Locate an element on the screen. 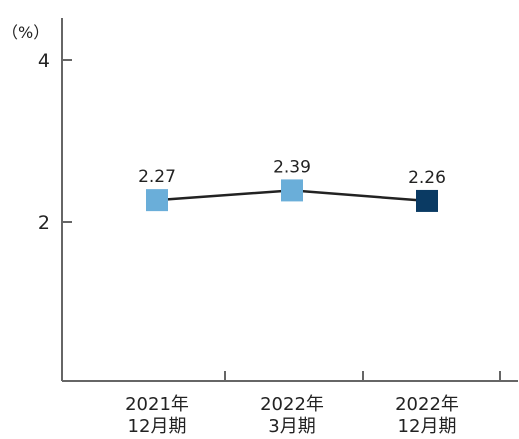 The height and width of the screenshot is (439, 519). x-category-label: 2021年 12月期 is located at coordinates (157, 415).